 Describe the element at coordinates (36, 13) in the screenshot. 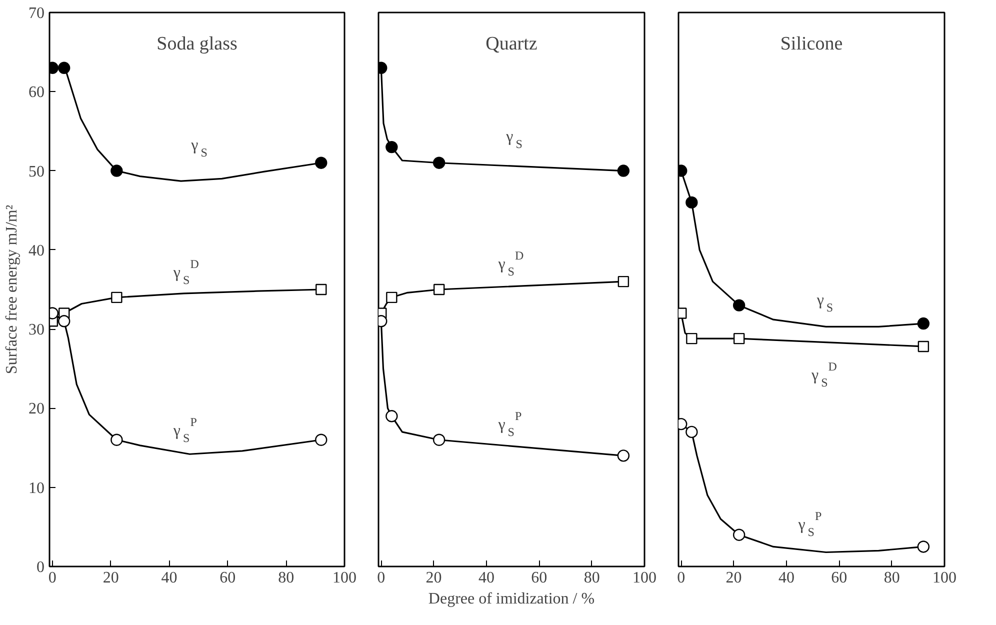

I see `y-tick-label: 70` at that location.